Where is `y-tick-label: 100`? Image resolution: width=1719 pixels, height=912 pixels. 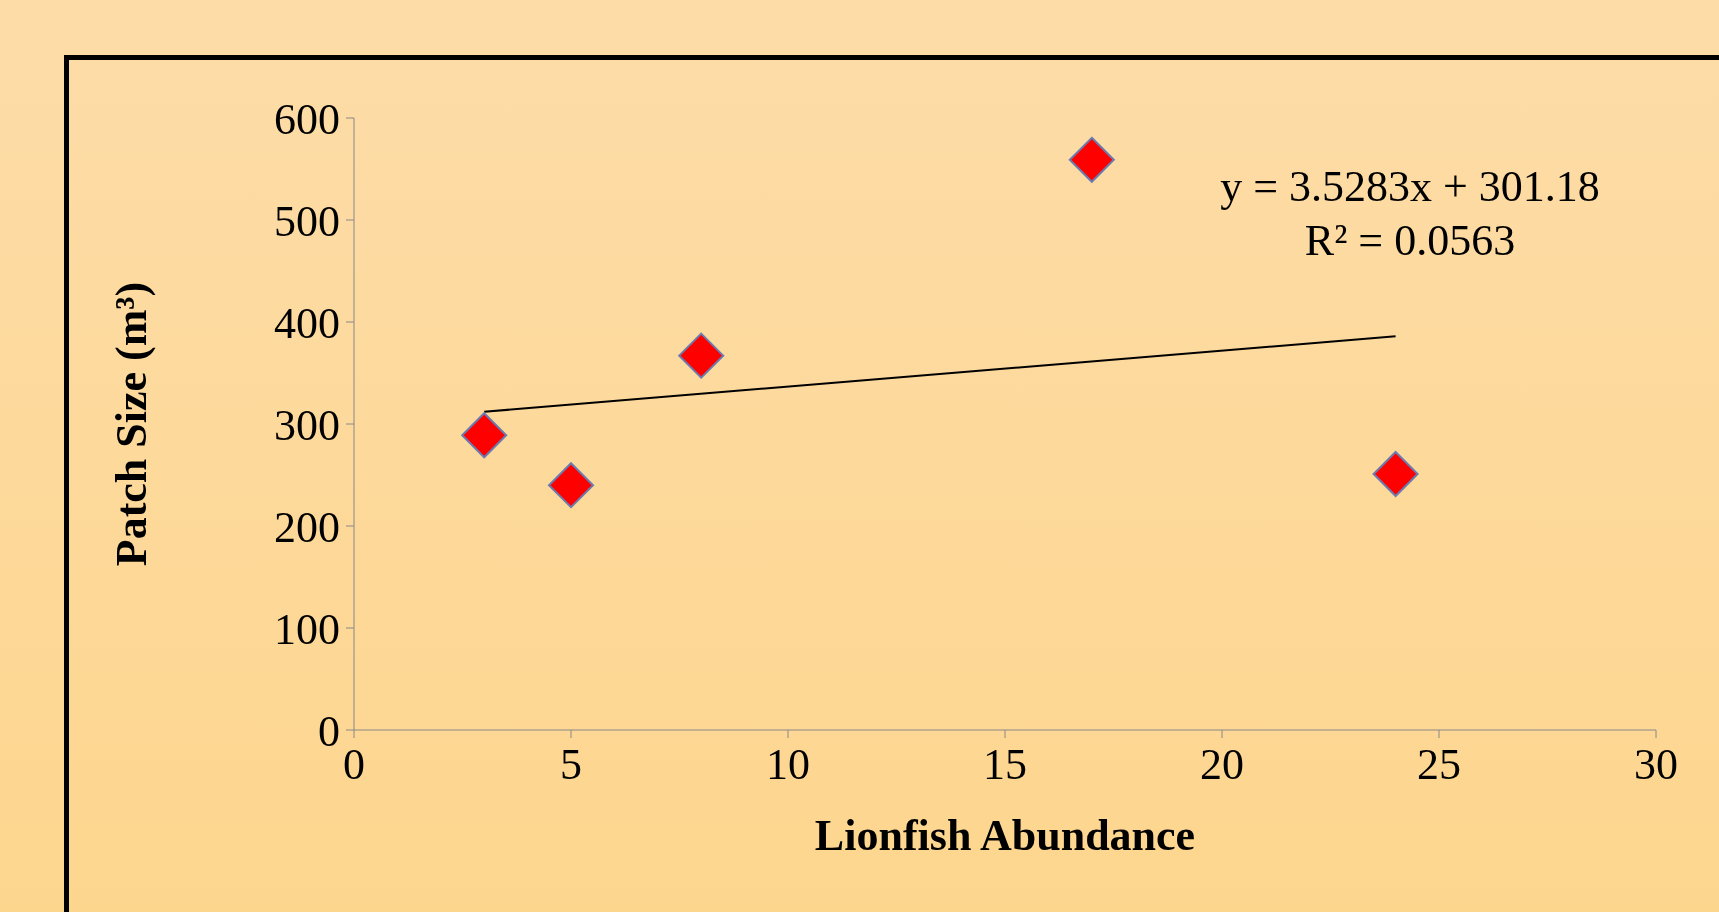
y-tick-label: 100 is located at coordinates (307, 629).